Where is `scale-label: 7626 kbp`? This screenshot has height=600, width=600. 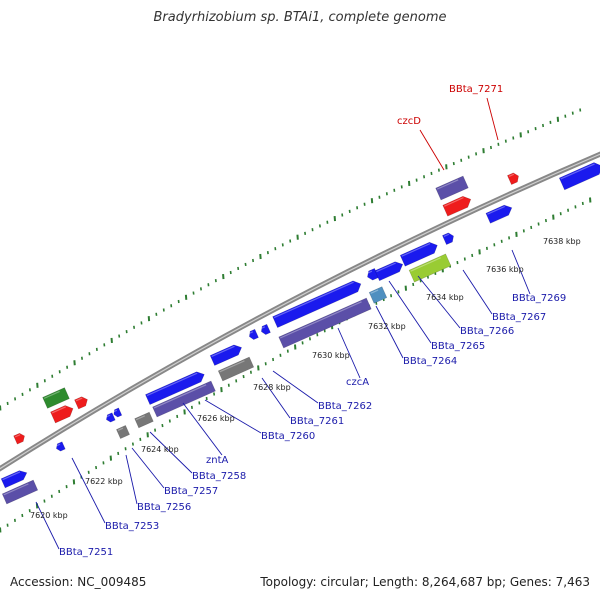
scale-label: 7626 kbp is located at coordinates (216, 418).